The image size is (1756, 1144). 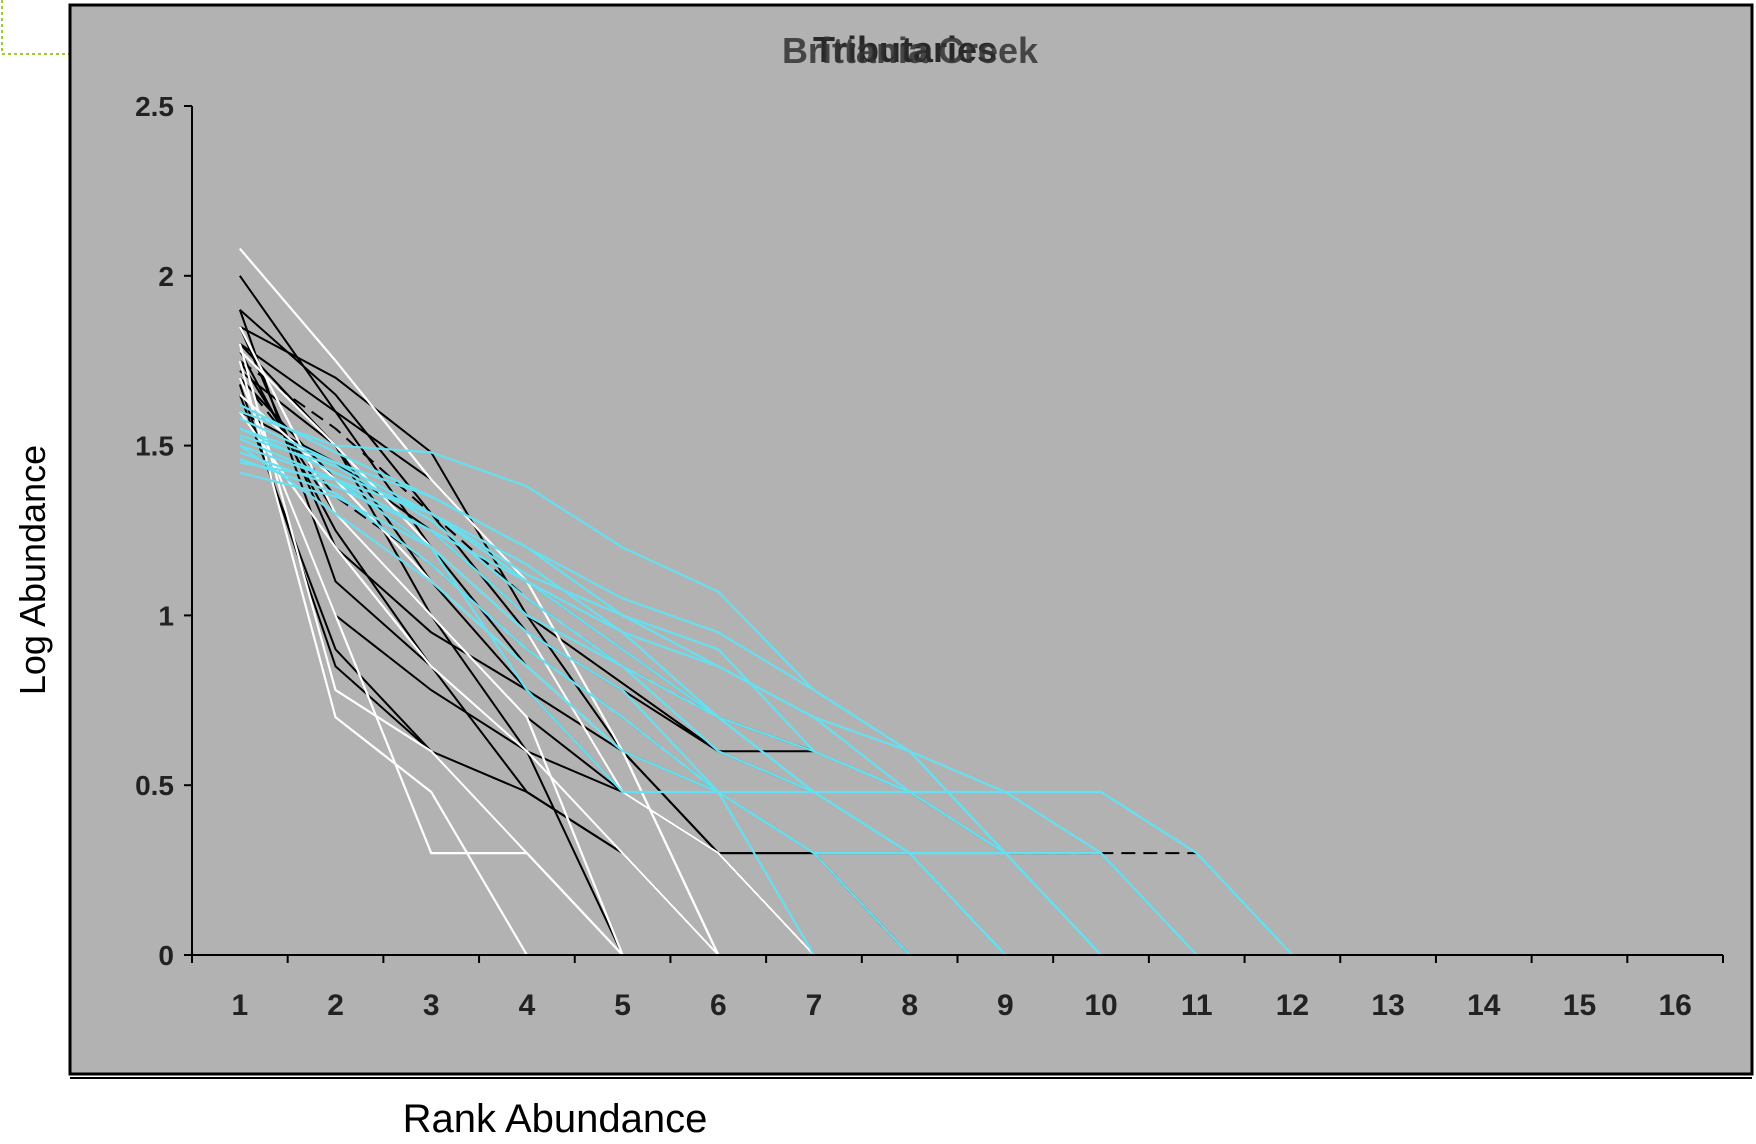 What do you see at coordinates (1579, 1005) in the screenshot?
I see `x-tick-label-15: 15` at bounding box center [1579, 1005].